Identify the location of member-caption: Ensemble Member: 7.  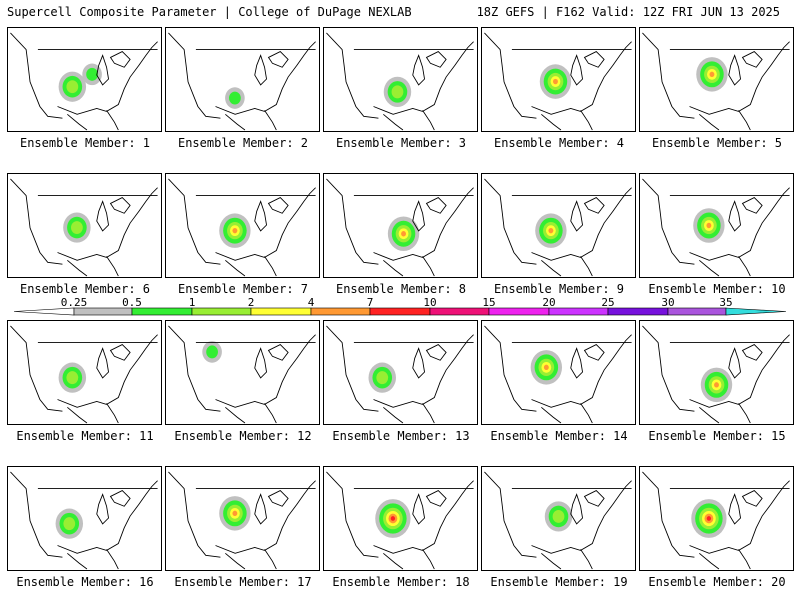
(243, 289).